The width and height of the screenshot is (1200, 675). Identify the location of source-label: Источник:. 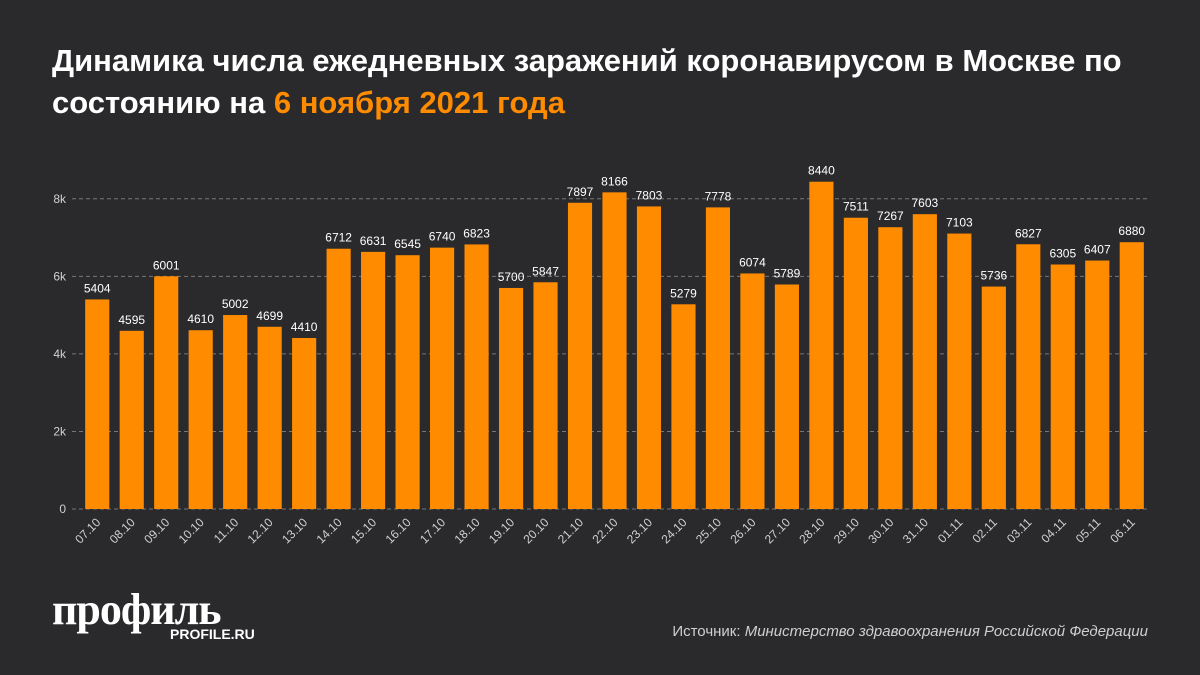
(706, 631).